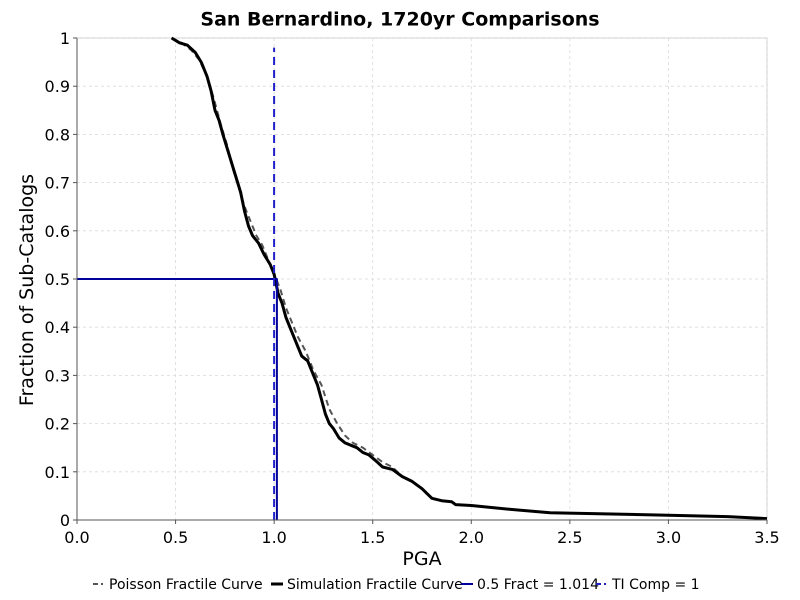  I want to click on y-tick-label: 0.2, so click(57, 424).